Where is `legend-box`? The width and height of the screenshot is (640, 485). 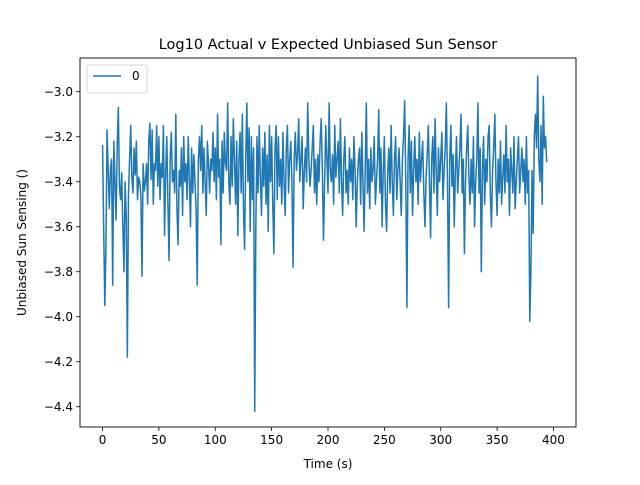
legend-box is located at coordinates (117, 79).